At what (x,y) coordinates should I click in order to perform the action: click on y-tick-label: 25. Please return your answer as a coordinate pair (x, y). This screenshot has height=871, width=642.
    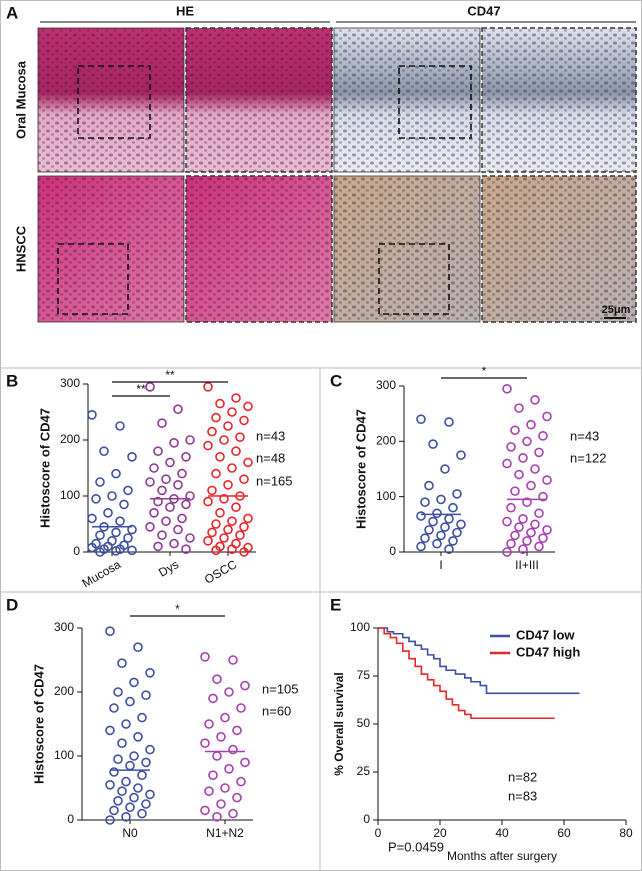
    Looking at the image, I should click on (364, 771).